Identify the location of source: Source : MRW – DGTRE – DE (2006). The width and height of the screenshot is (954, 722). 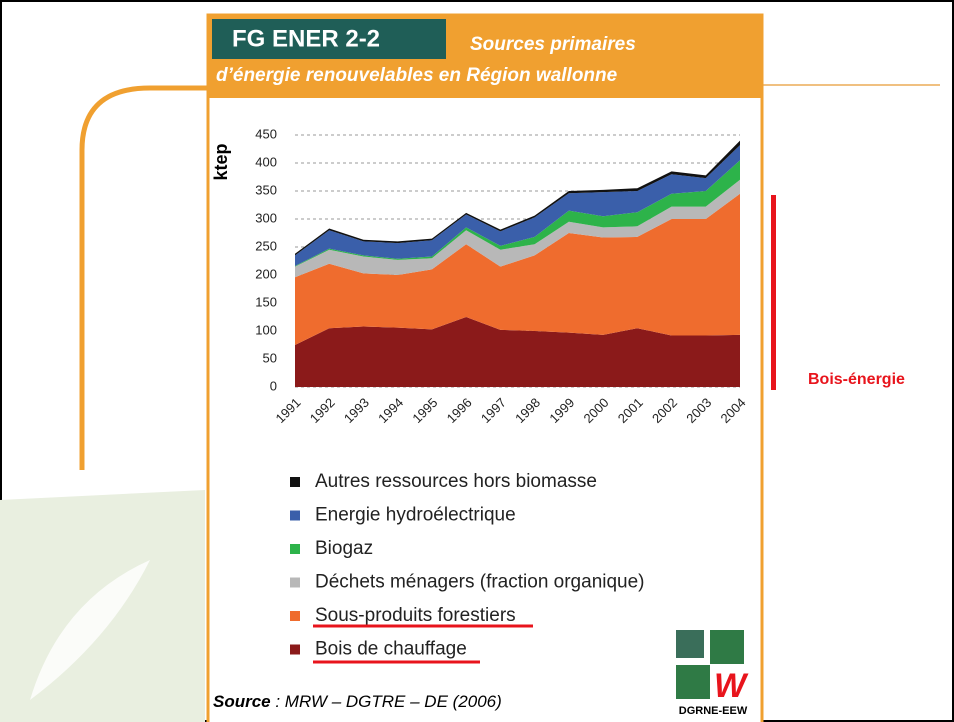
(357, 701).